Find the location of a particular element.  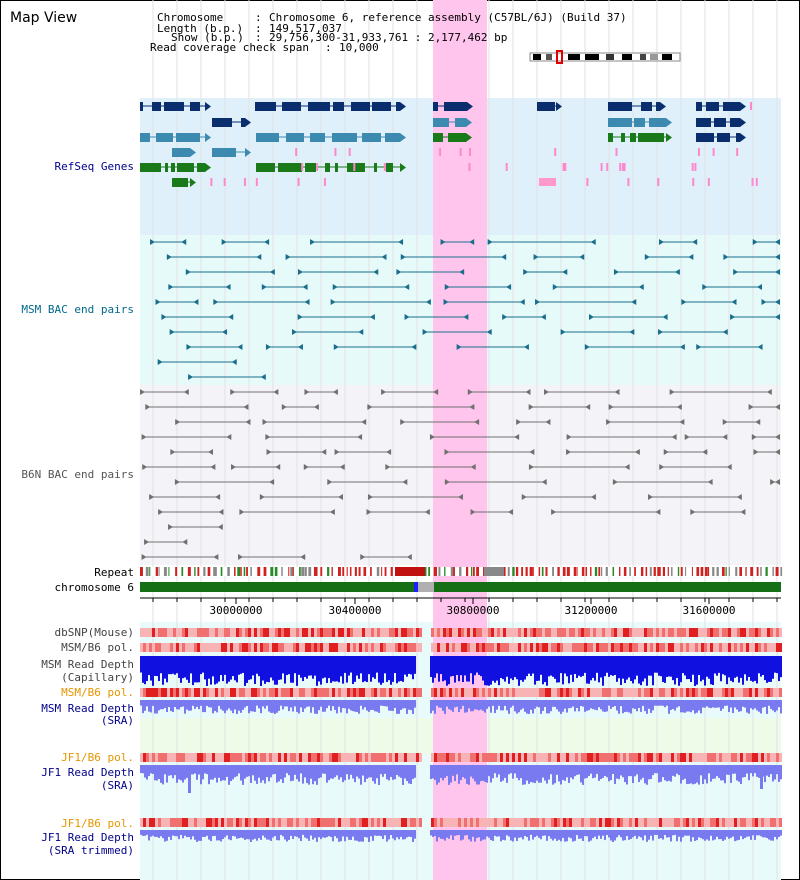

track-label-repeat: Repeat is located at coordinates (114, 572).